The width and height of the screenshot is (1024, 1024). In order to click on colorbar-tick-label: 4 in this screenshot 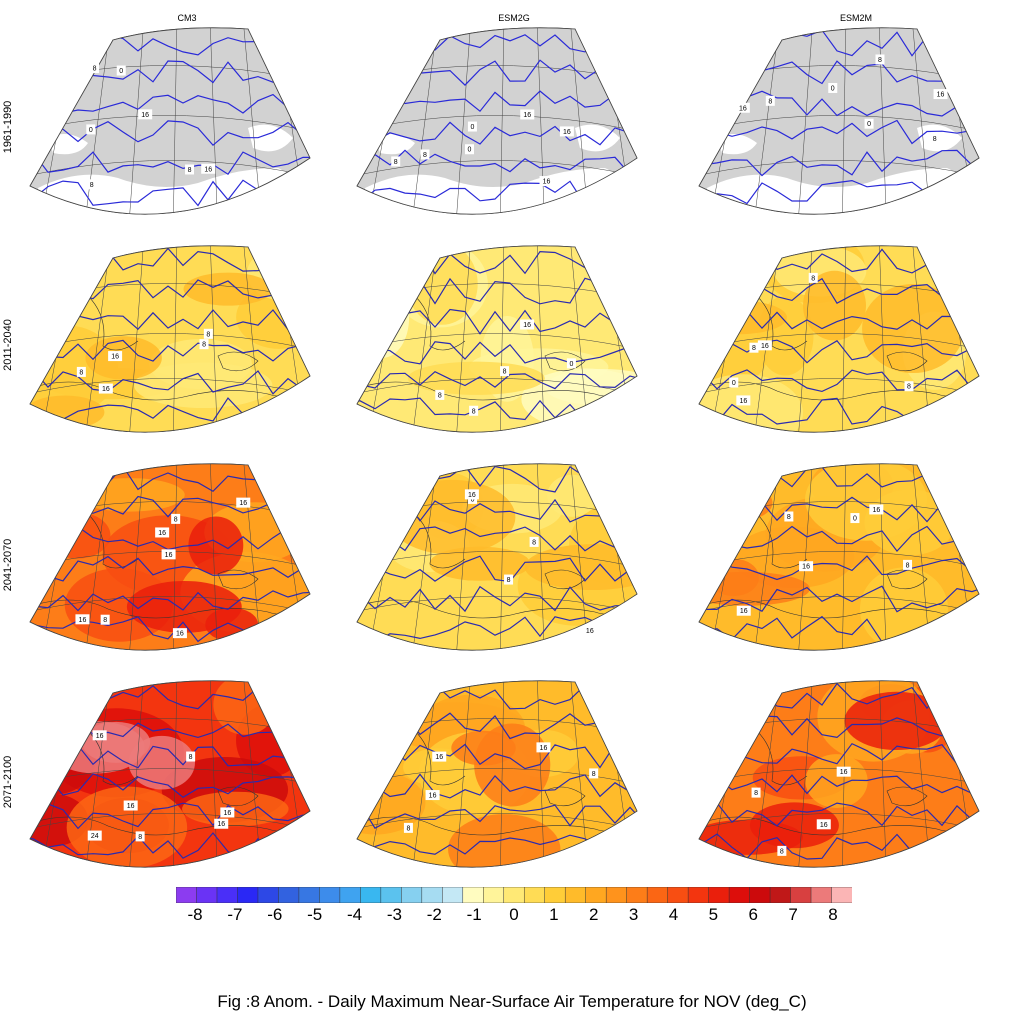, I will do `click(673, 914)`.